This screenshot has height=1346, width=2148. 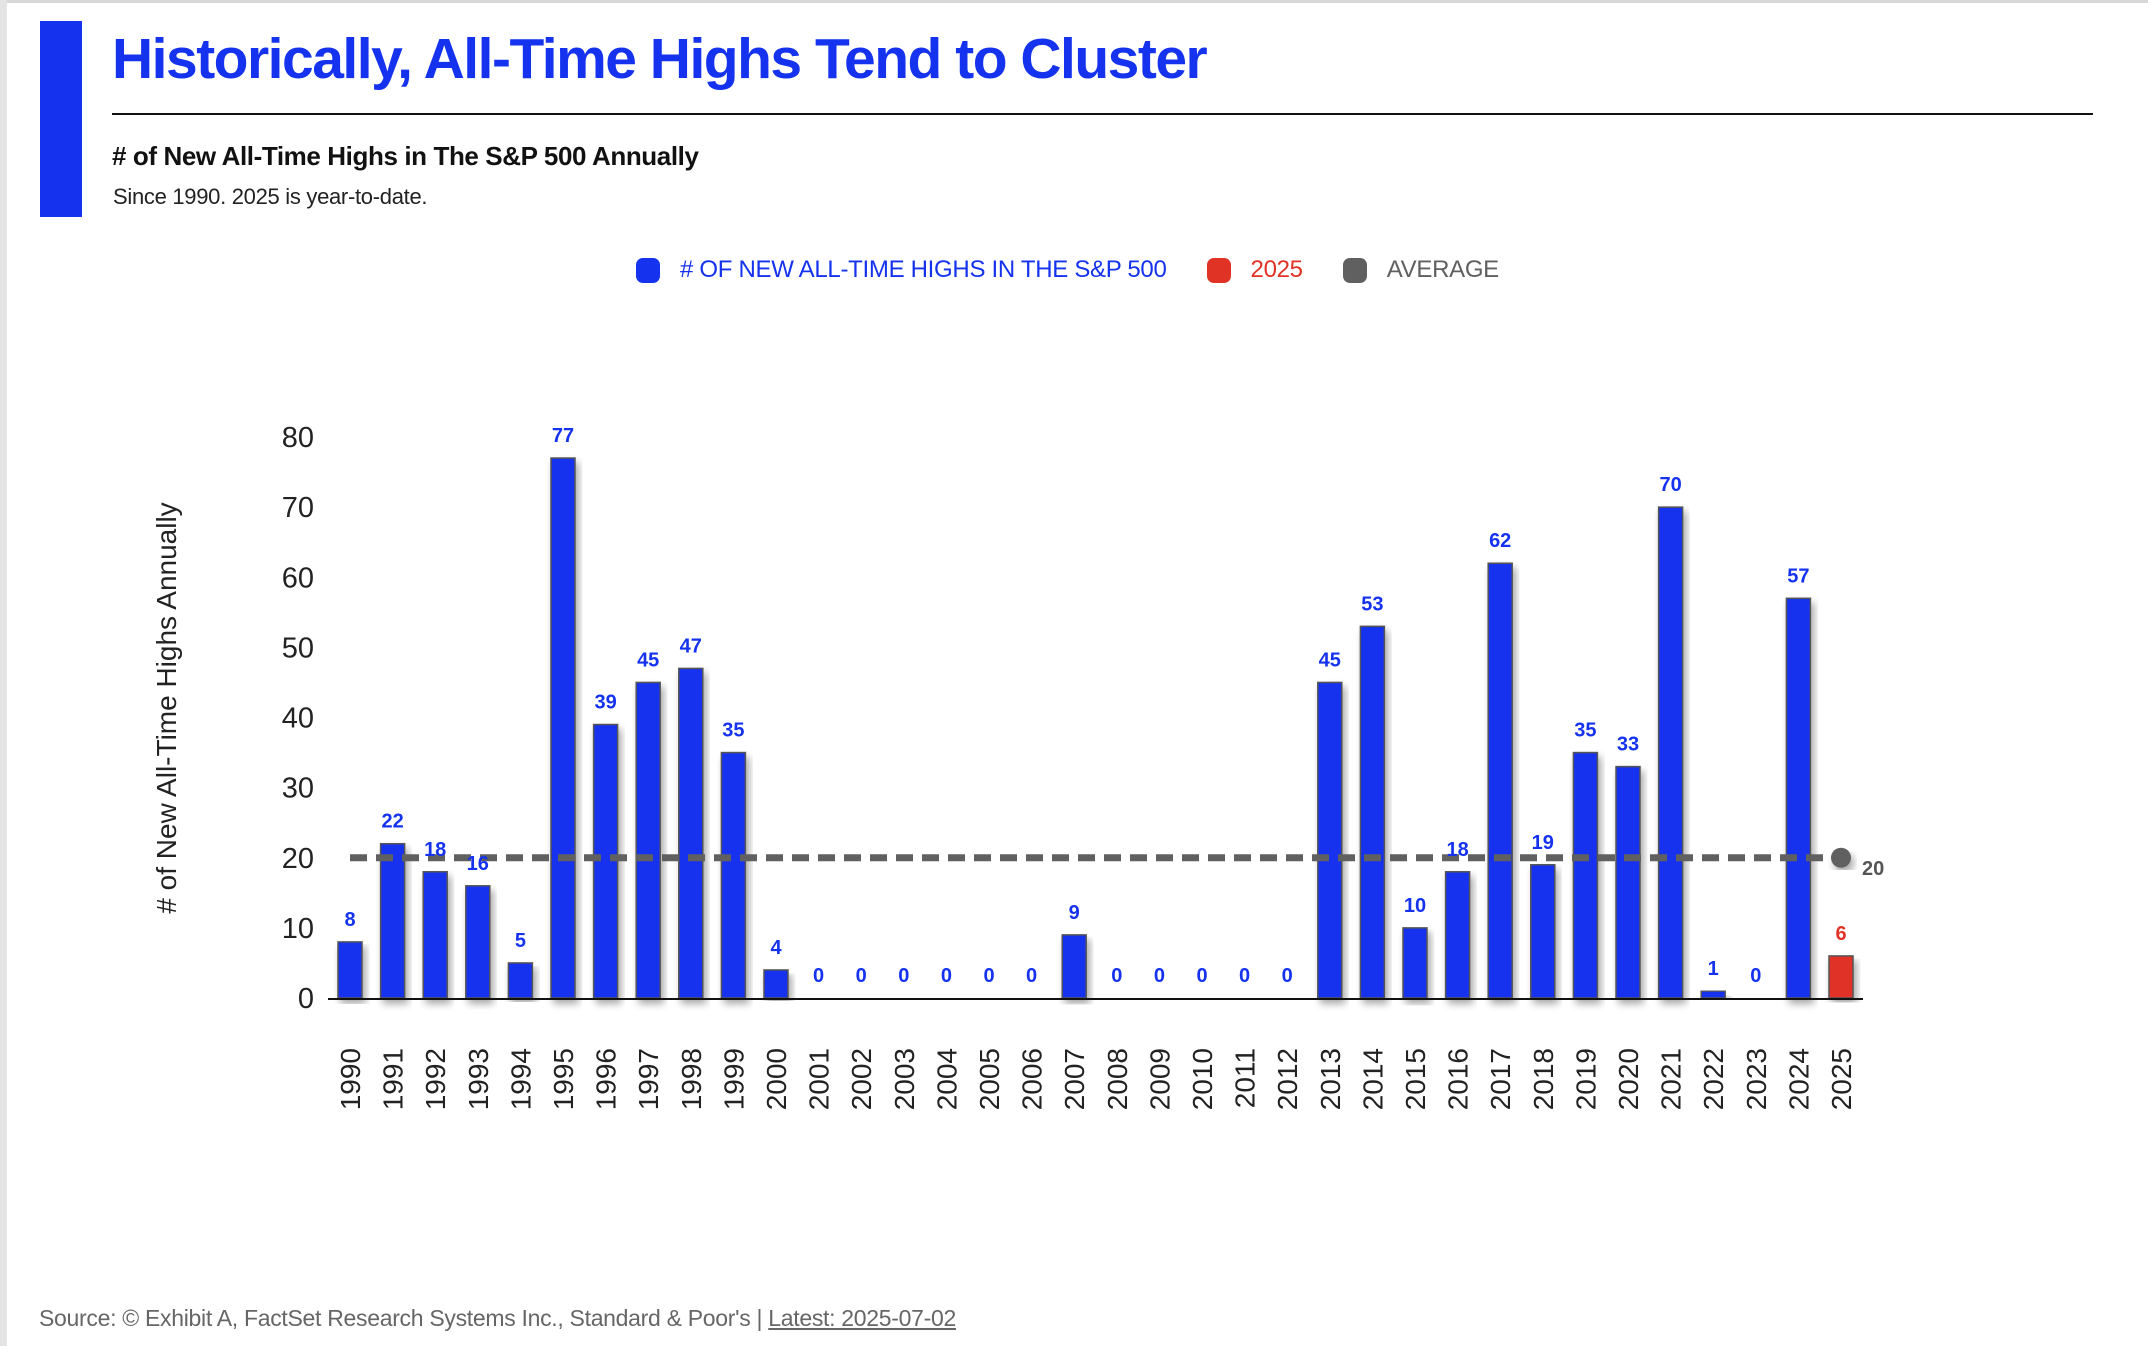 What do you see at coordinates (392, 920) in the screenshot?
I see `bar-1991` at bounding box center [392, 920].